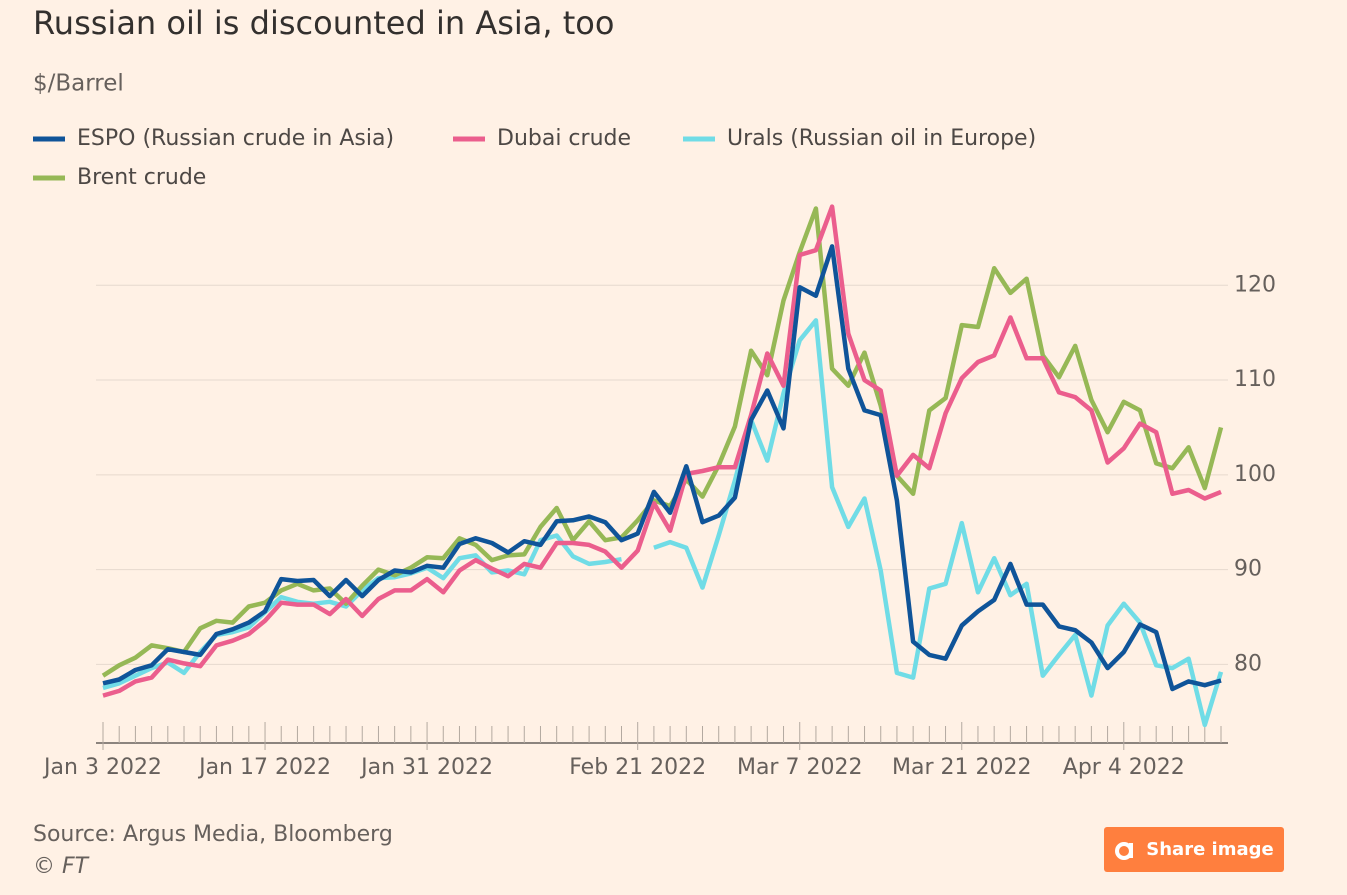  I want to click on legend-label: Dubai crude, so click(564, 138).